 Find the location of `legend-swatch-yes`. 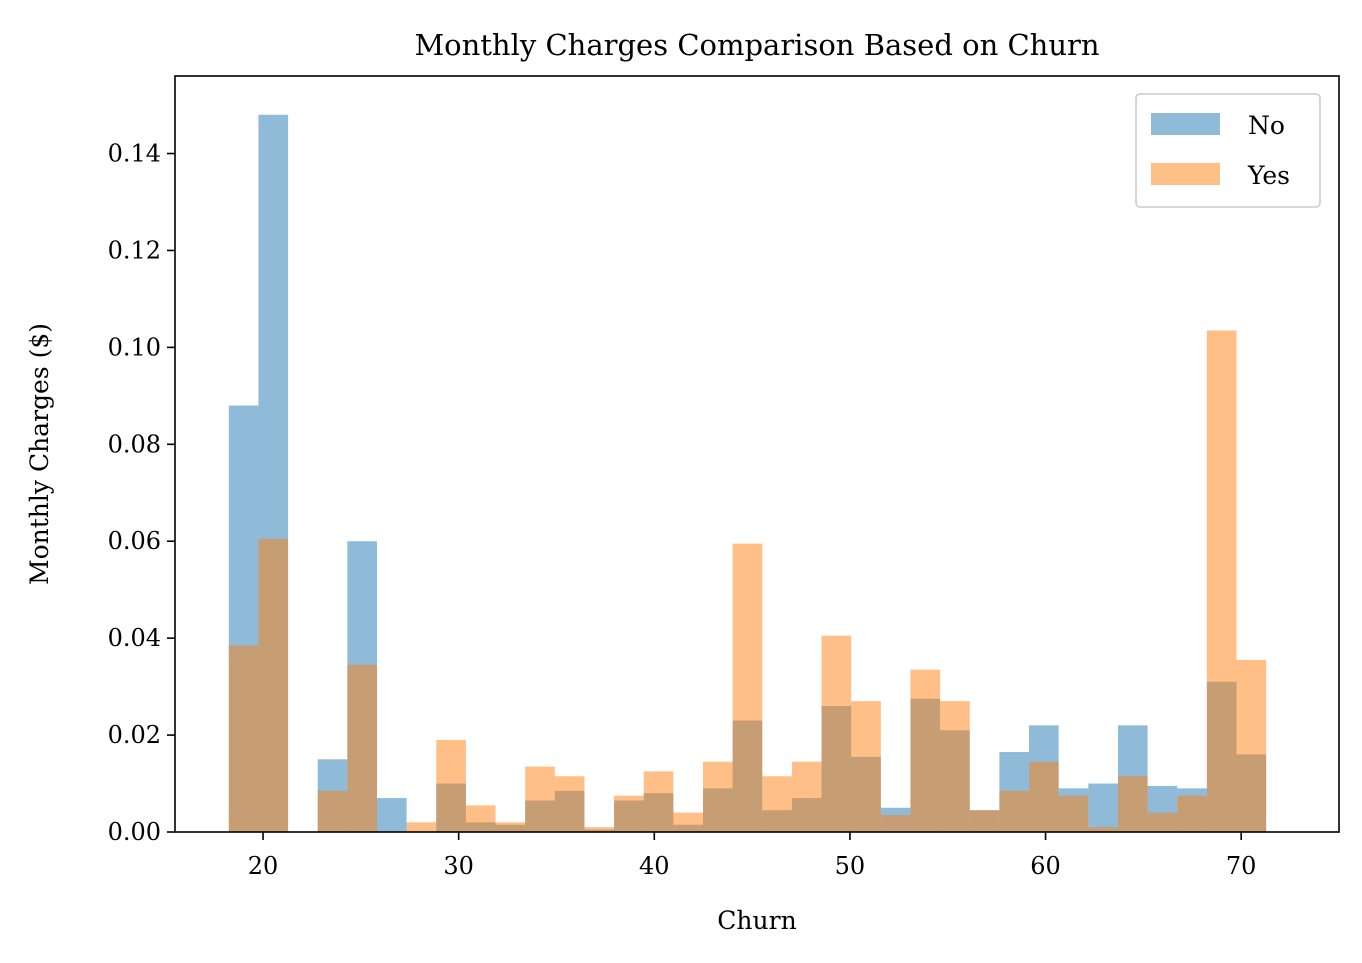

legend-swatch-yes is located at coordinates (1185, 174).